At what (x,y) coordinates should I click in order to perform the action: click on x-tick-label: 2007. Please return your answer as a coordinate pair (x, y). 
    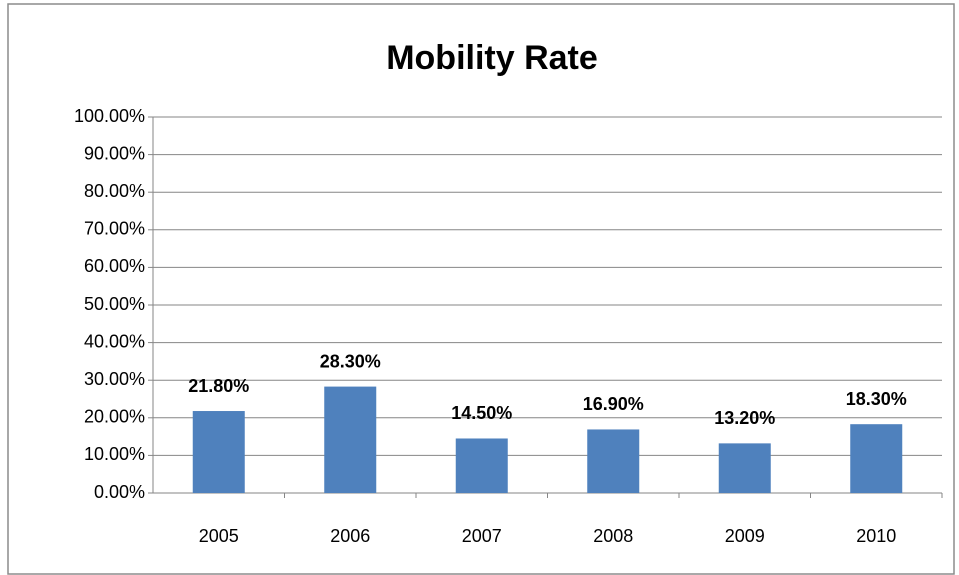
    Looking at the image, I should click on (482, 536).